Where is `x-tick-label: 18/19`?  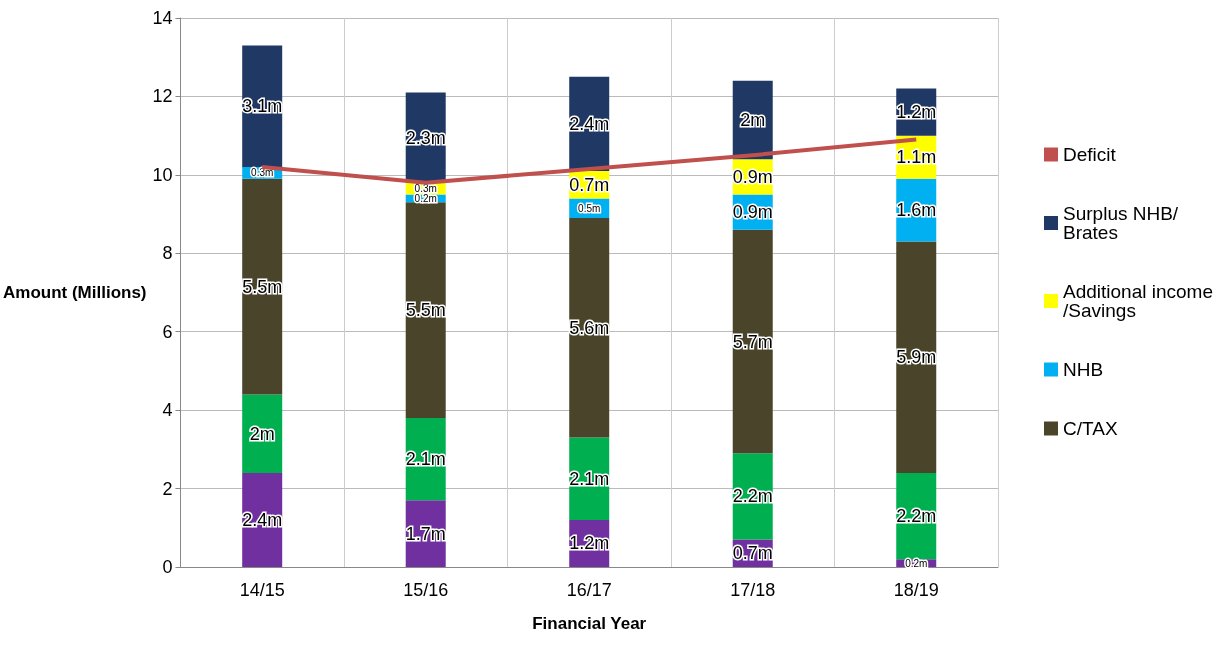 x-tick-label: 18/19 is located at coordinates (916, 590).